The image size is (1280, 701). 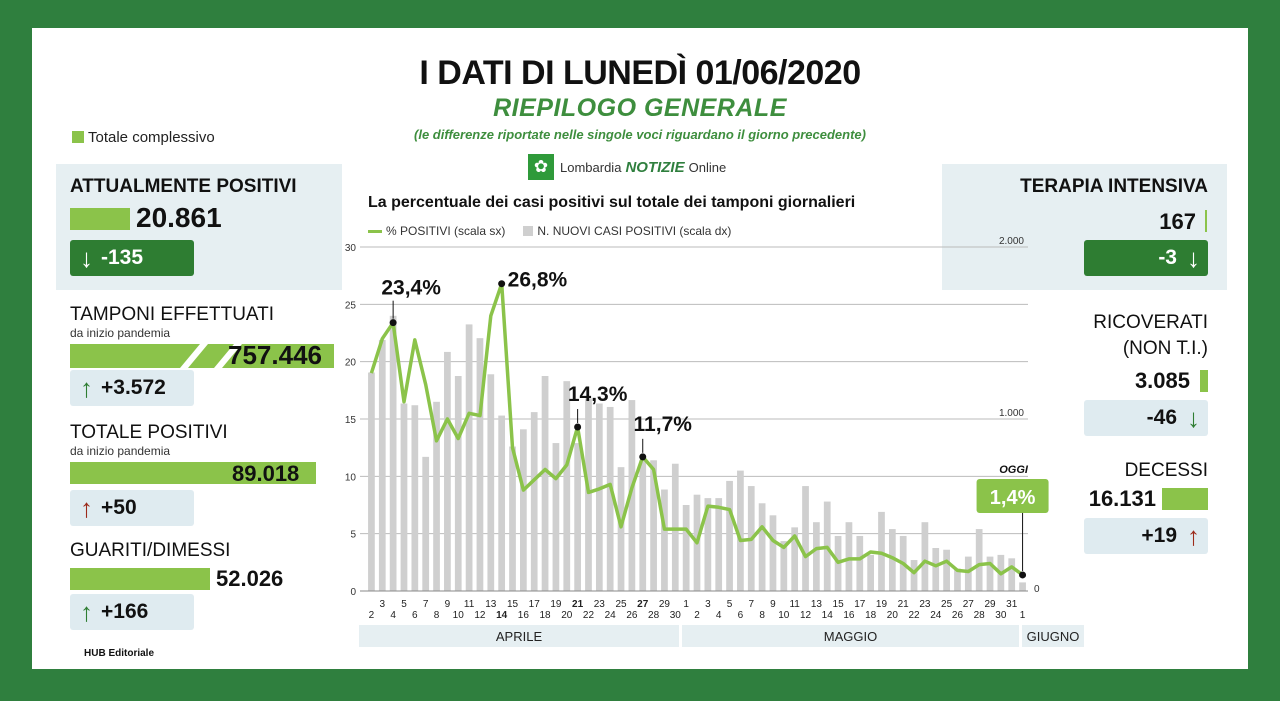 I want to click on x-tick-label: 9, so click(x=448, y=604).